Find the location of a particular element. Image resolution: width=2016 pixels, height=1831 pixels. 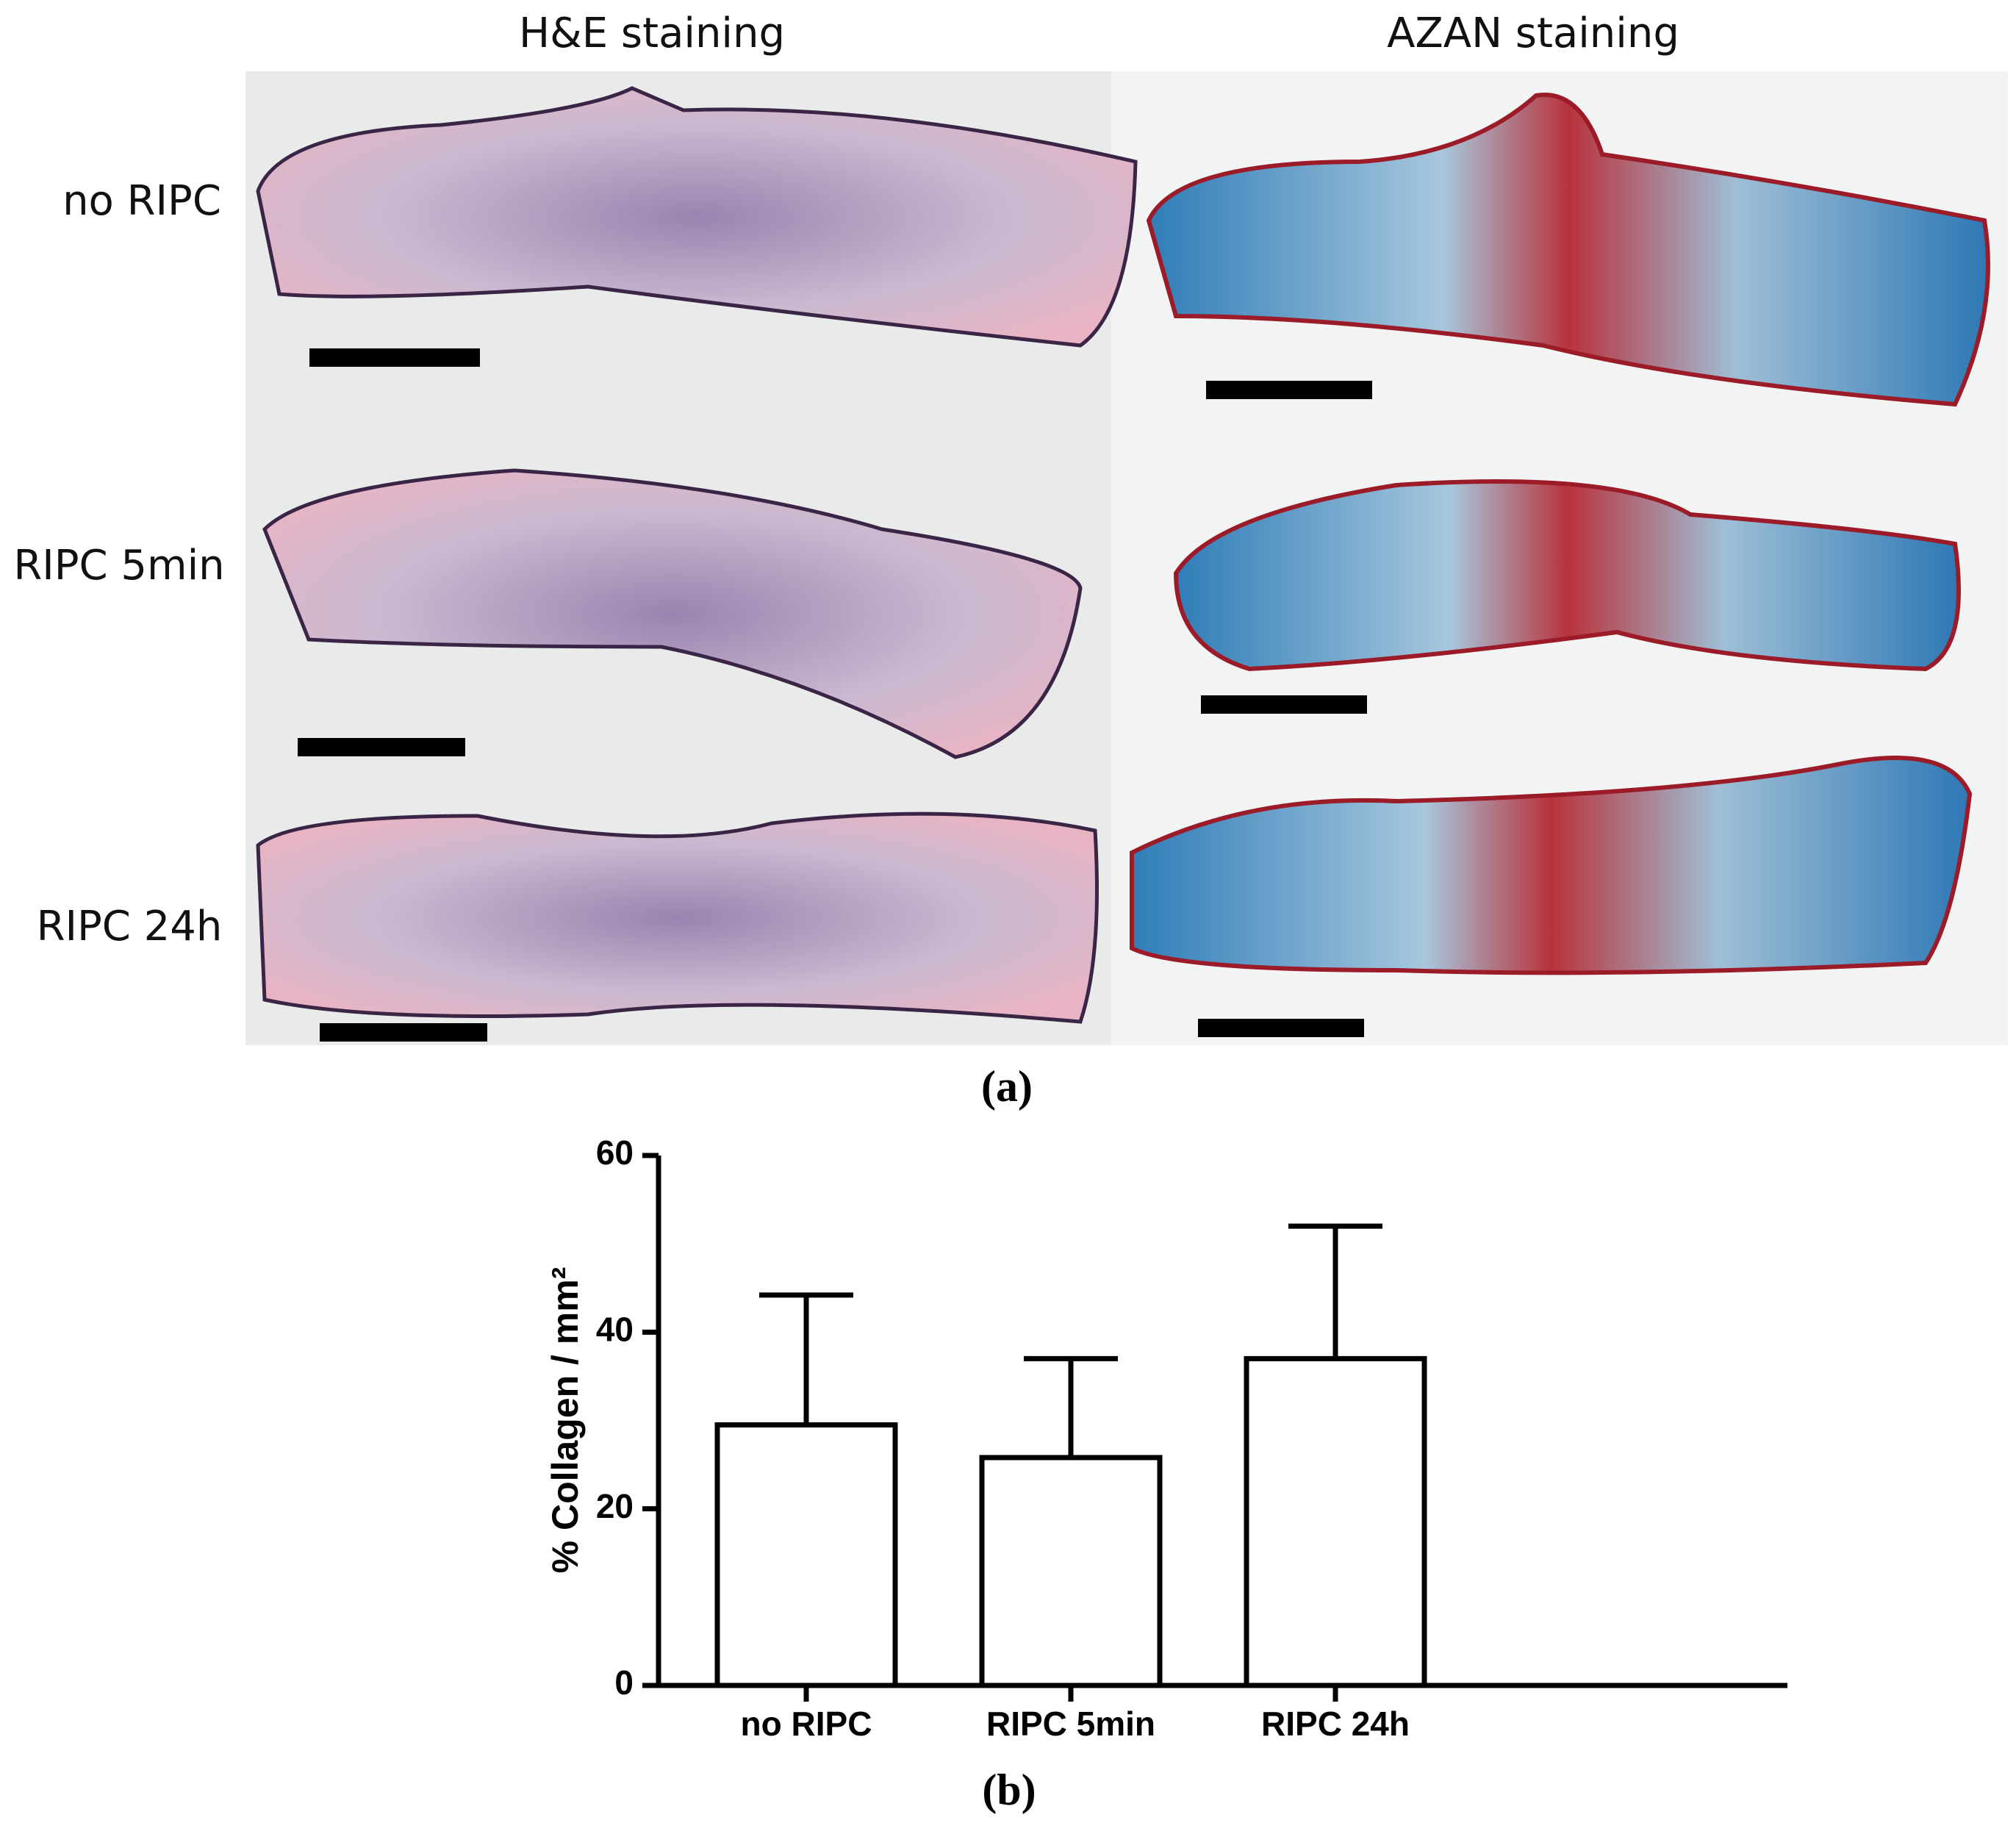

y-tick-label: 20 is located at coordinates (615, 1506).